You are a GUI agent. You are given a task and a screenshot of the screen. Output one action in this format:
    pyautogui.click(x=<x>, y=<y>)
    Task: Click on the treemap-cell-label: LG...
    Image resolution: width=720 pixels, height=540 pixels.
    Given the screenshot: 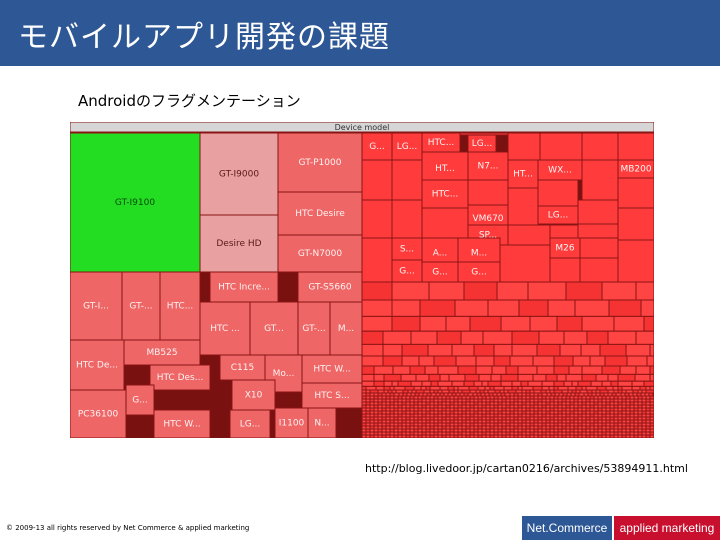 What is the action you would take?
    pyautogui.click(x=407, y=147)
    